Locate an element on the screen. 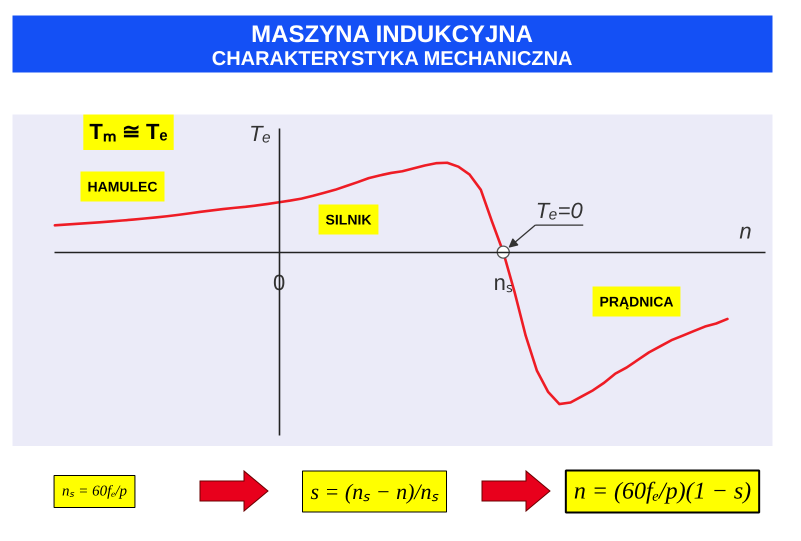 The height and width of the screenshot is (541, 801). annotation: SILNIK is located at coordinates (349, 220).